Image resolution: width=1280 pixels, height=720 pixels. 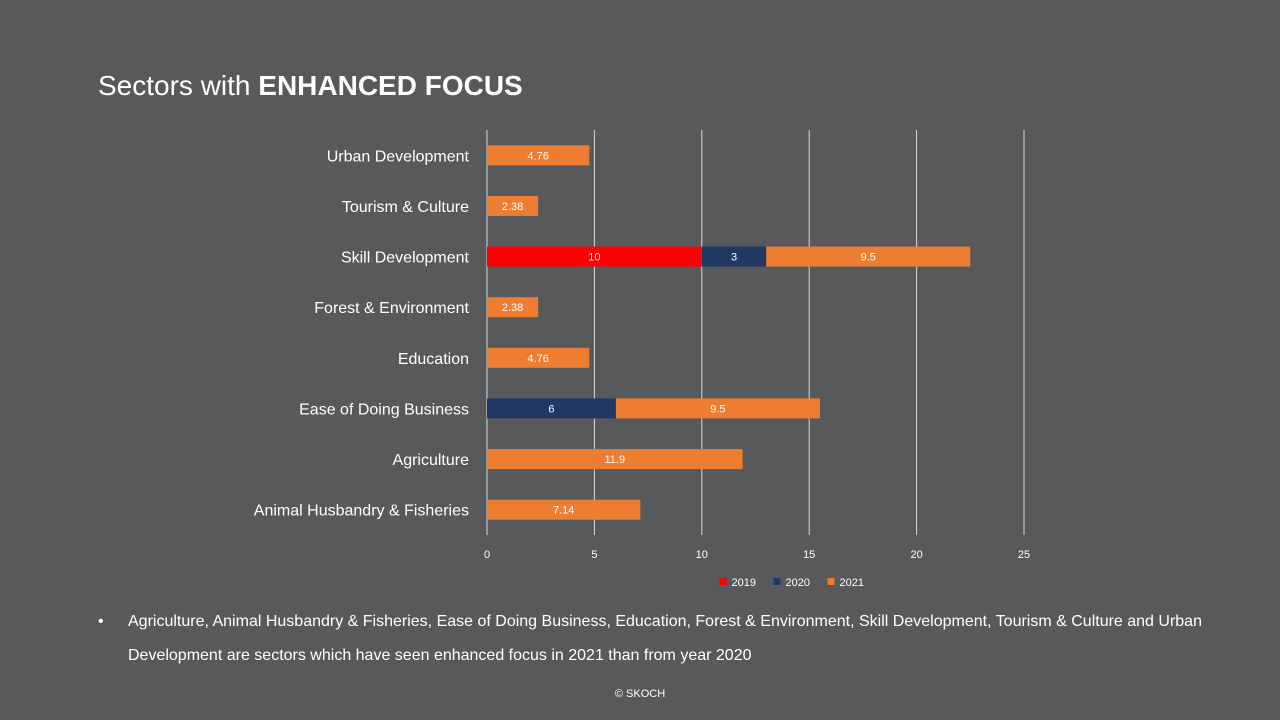 I want to click on legend-label: 2021, so click(x=852, y=583).